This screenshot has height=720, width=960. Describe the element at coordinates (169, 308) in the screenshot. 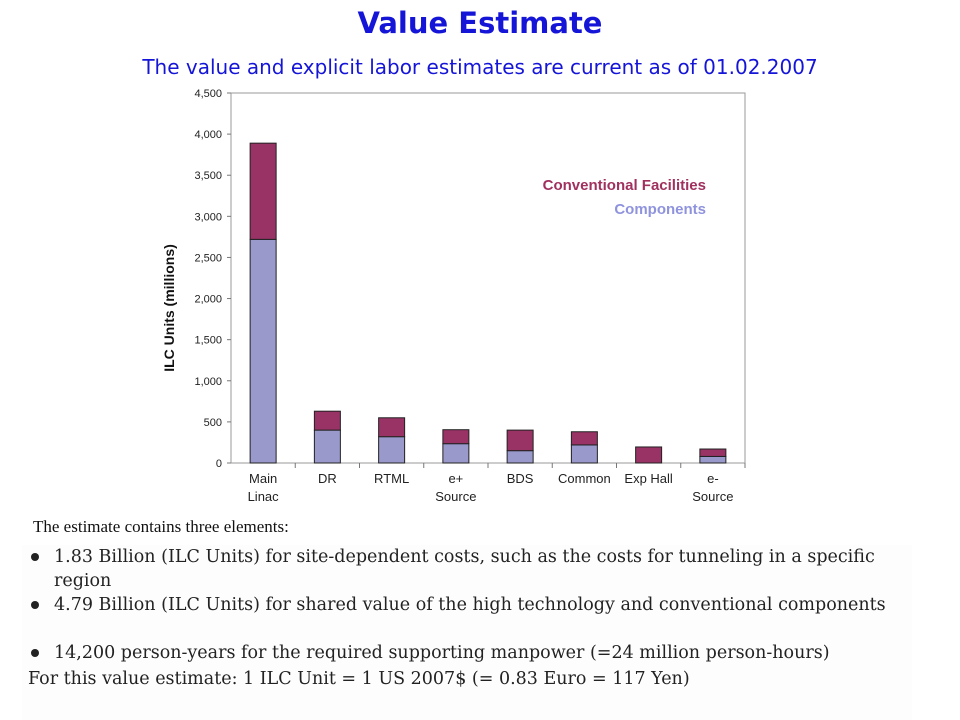

I see `y-axis-label: ILC Units (millions)` at that location.